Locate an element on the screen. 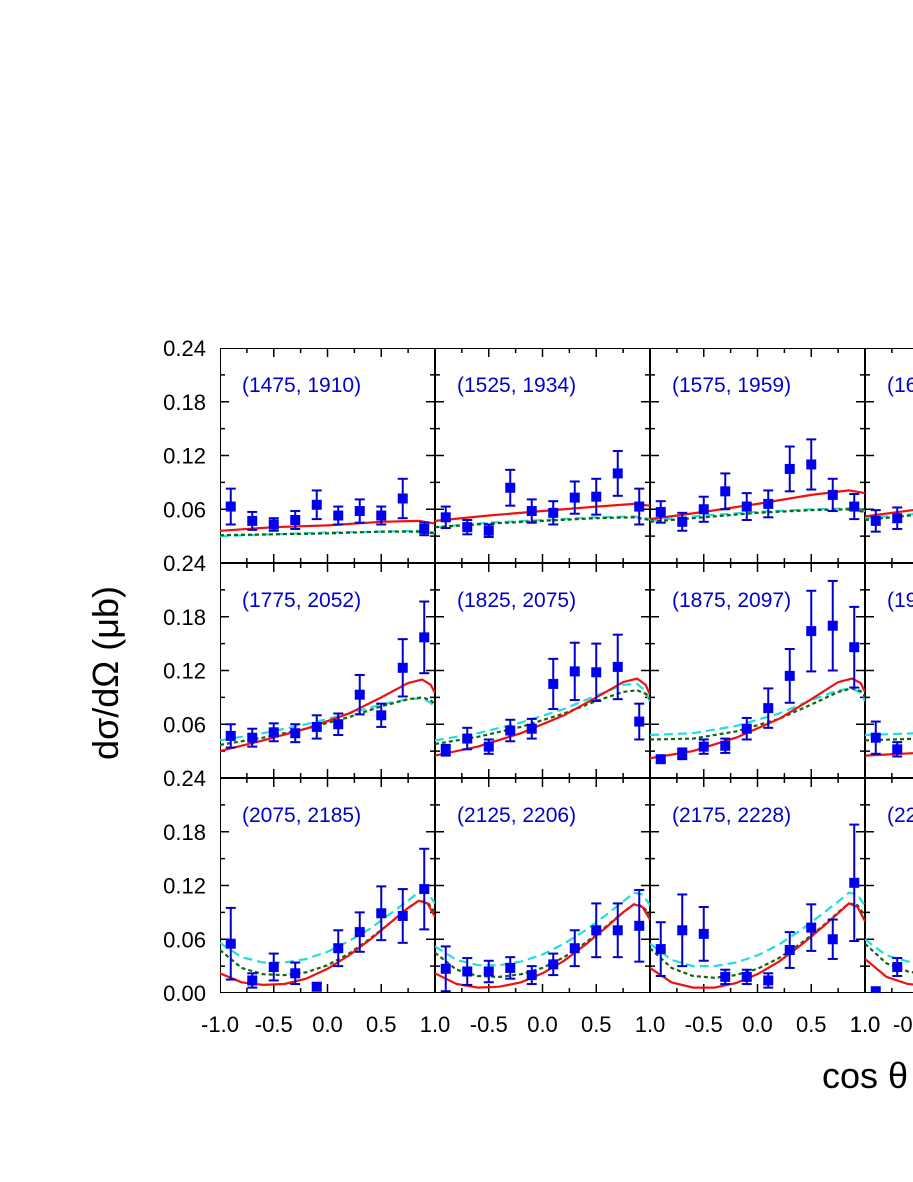 The width and height of the screenshot is (913, 1182). x-axis-title: cos θ is located at coordinates (865, 1075).